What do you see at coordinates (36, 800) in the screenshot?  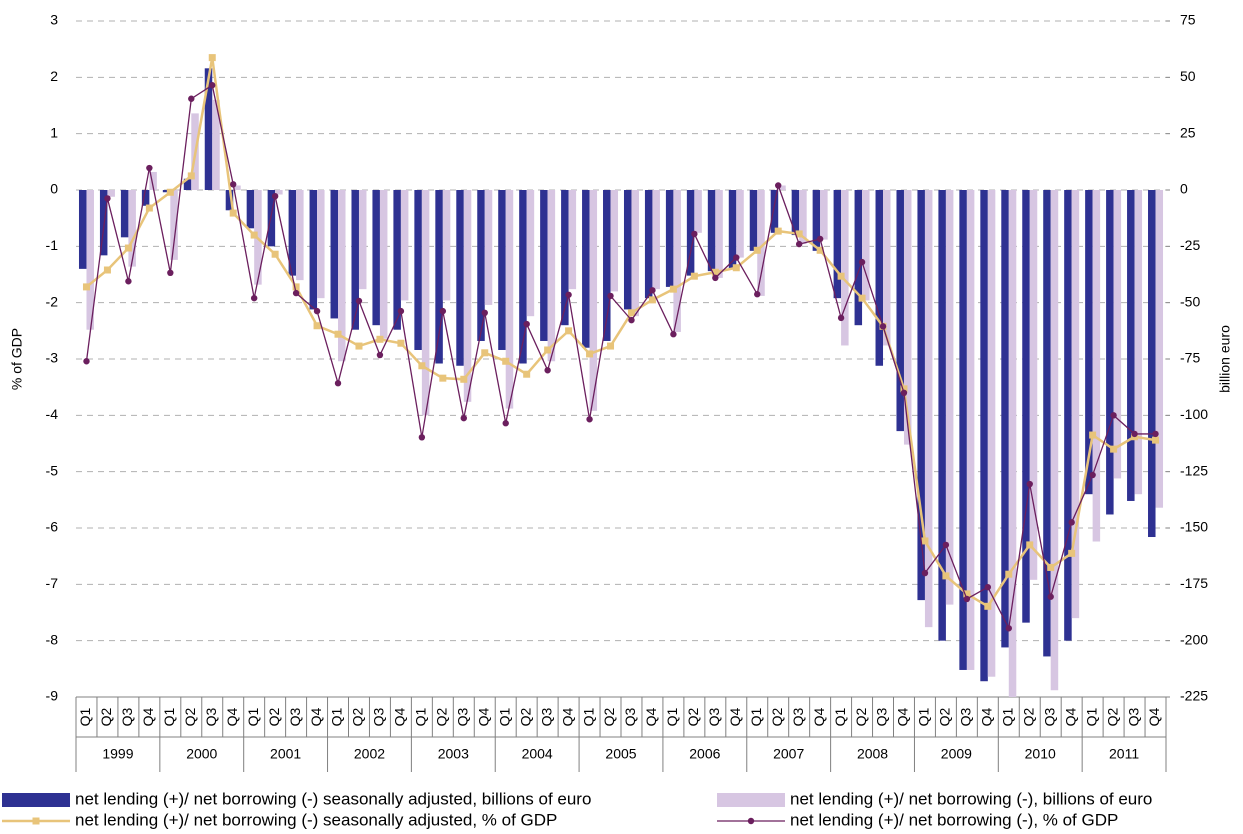 I see `legend-swatch` at bounding box center [36, 800].